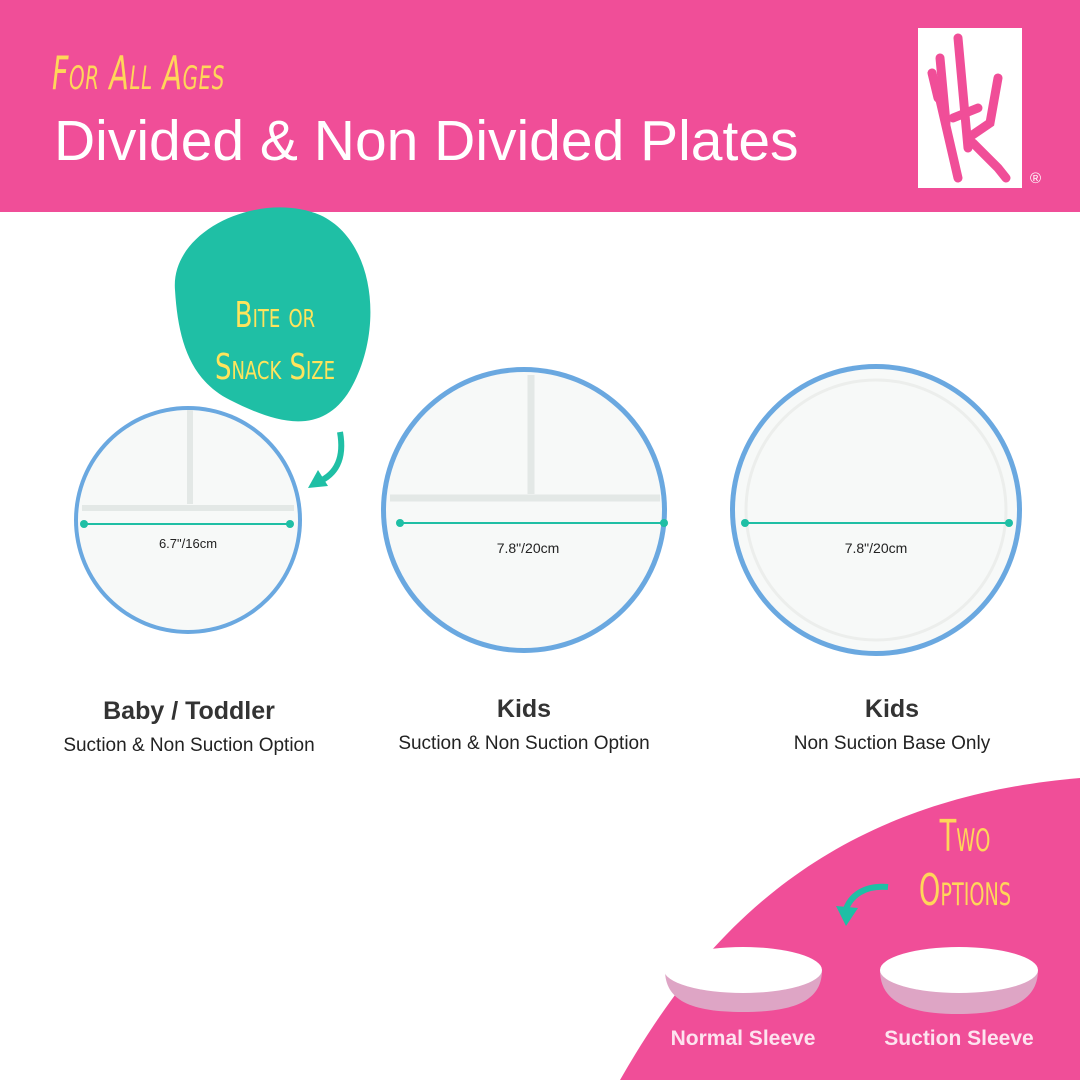  Describe the element at coordinates (139, 73) in the screenshot. I see `kicker-text: For All Ages` at that location.